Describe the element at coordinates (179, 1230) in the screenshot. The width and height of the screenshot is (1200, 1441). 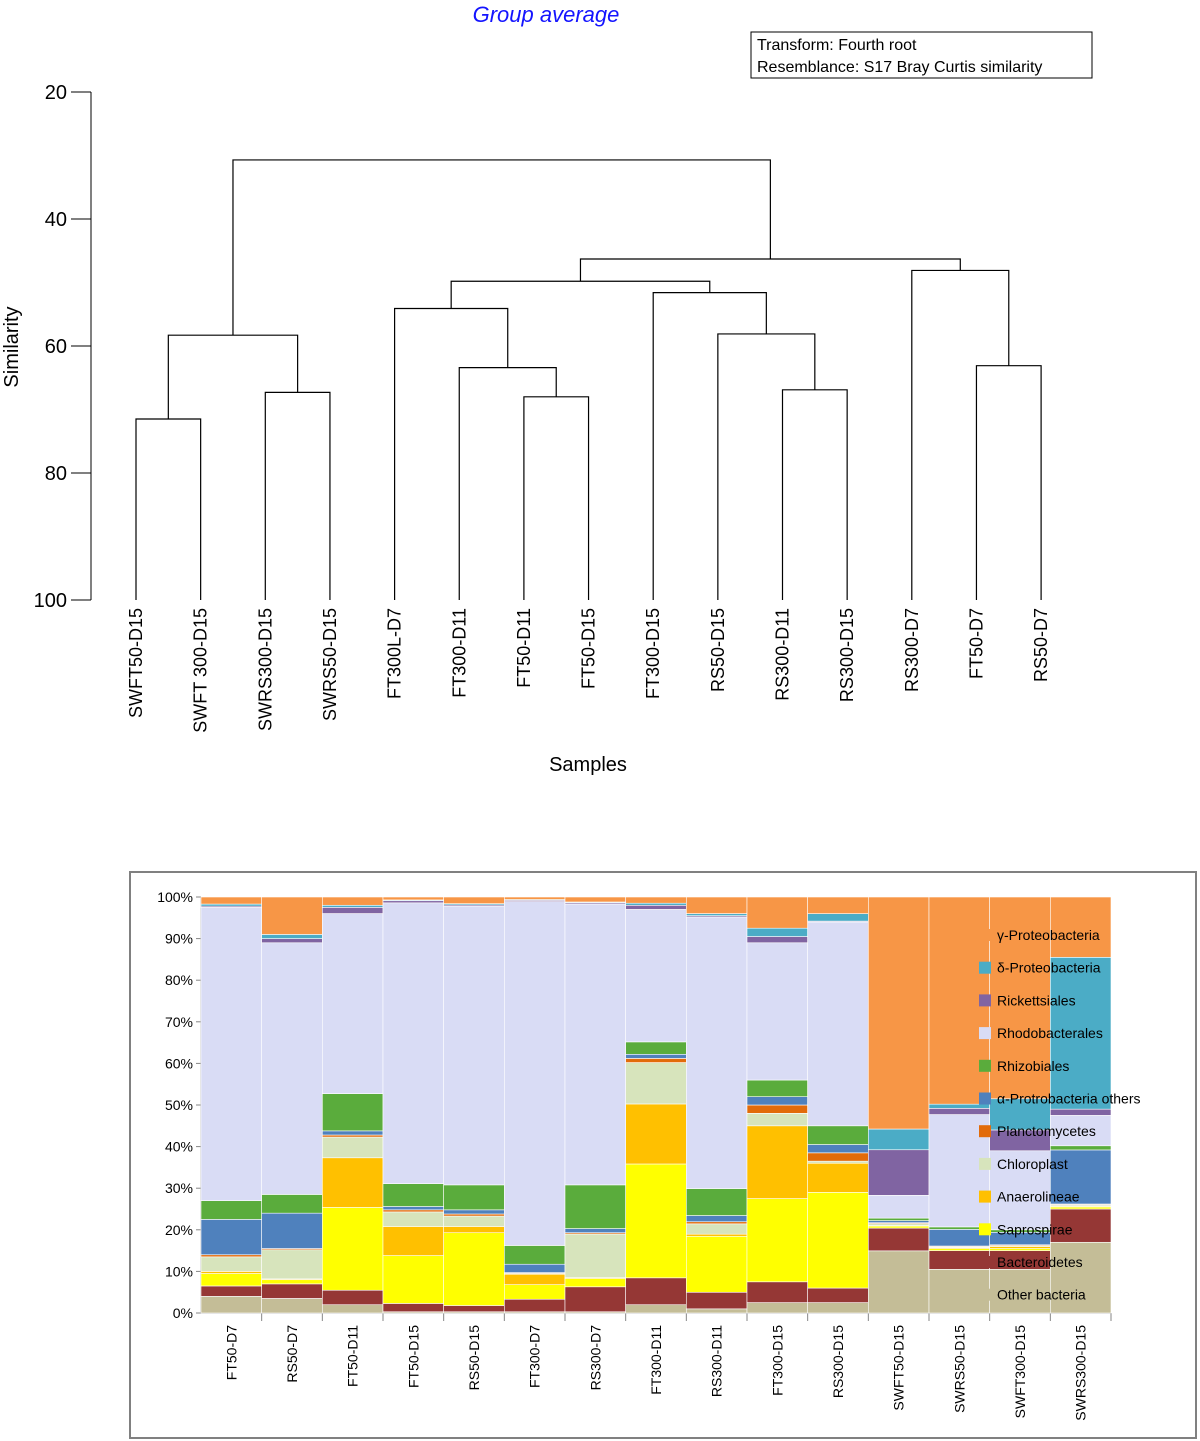
I see `y-tick-label: 20%` at that location.